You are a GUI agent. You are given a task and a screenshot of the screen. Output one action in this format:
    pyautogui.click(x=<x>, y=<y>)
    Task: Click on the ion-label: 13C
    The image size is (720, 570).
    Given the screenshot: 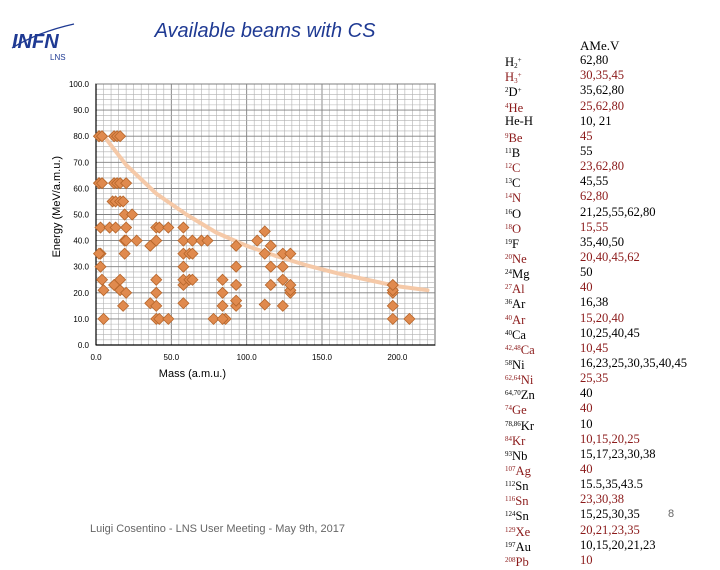 What is the action you would take?
    pyautogui.click(x=542, y=182)
    